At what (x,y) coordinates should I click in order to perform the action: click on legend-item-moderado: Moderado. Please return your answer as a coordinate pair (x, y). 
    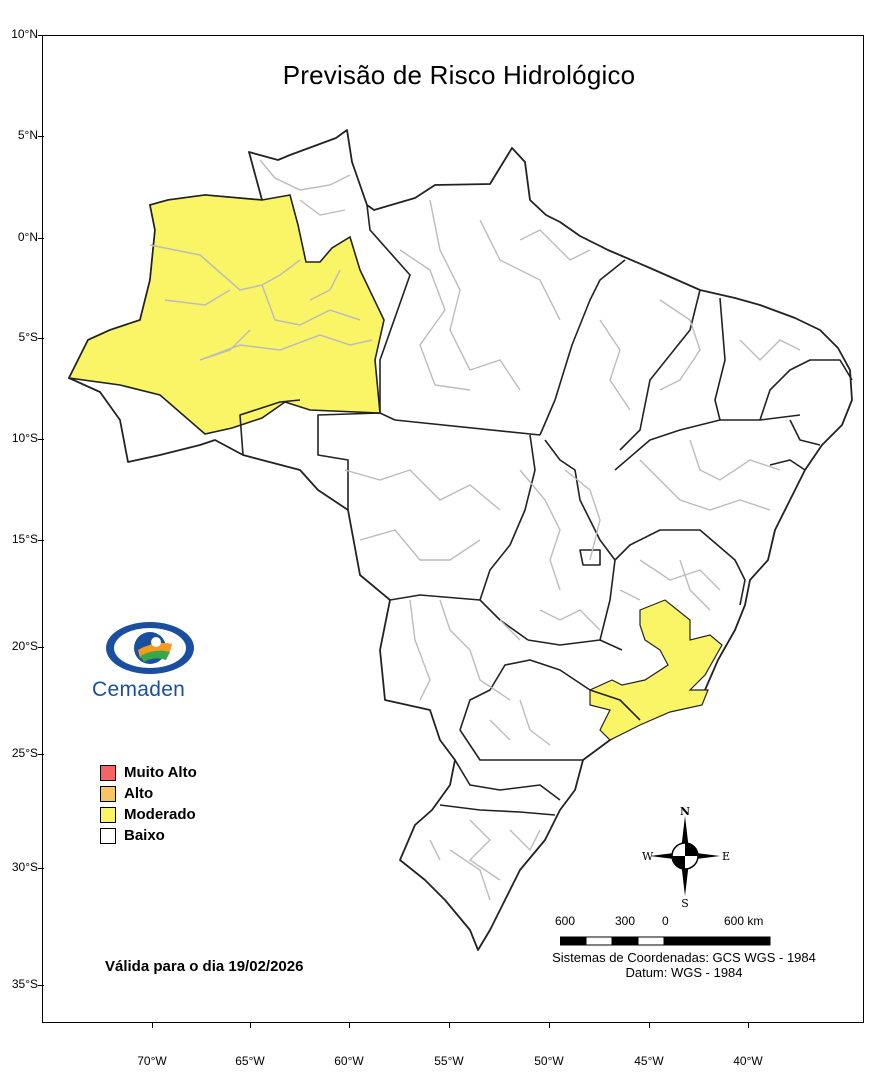
    Looking at the image, I should click on (148, 814).